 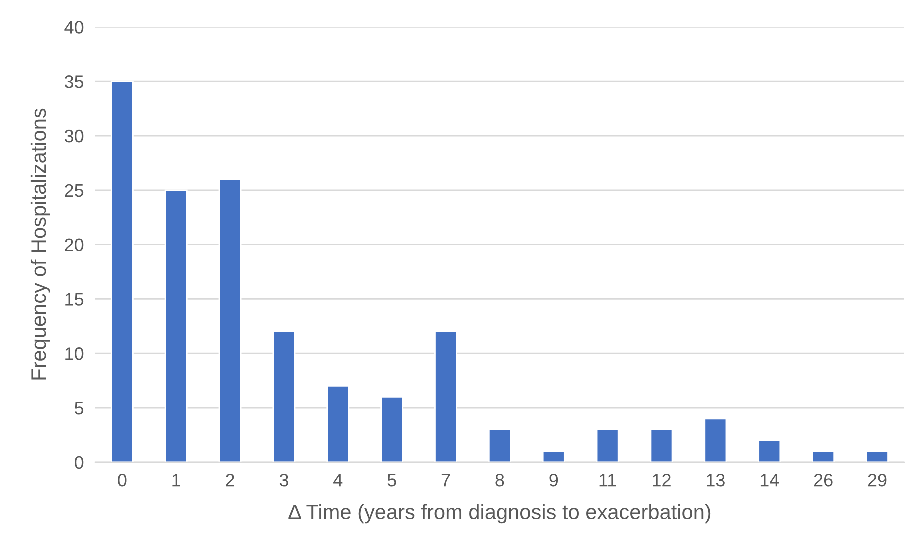 What do you see at coordinates (662, 480) in the screenshot?
I see `x-tick-label: 12` at bounding box center [662, 480].